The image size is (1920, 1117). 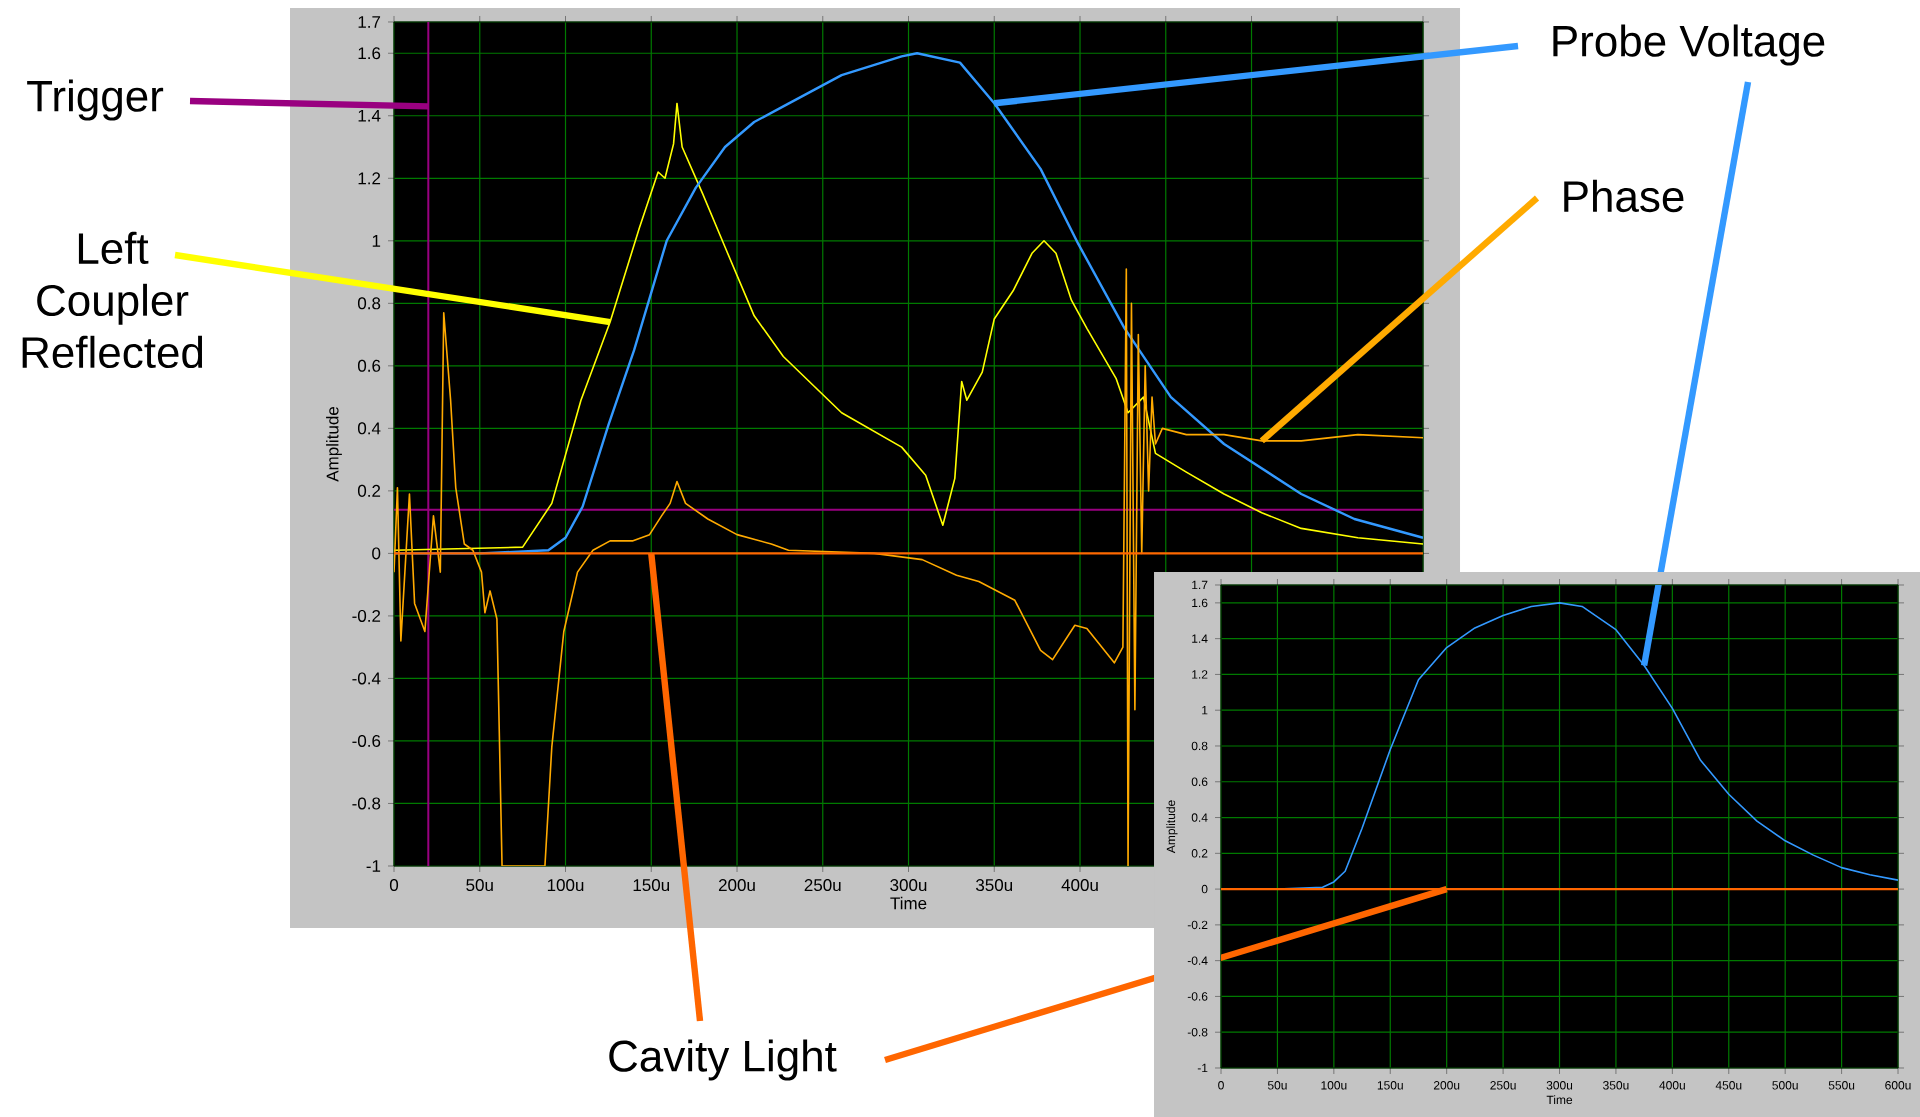 I want to click on x-tick-label: 500u, so click(x=1785, y=1085).